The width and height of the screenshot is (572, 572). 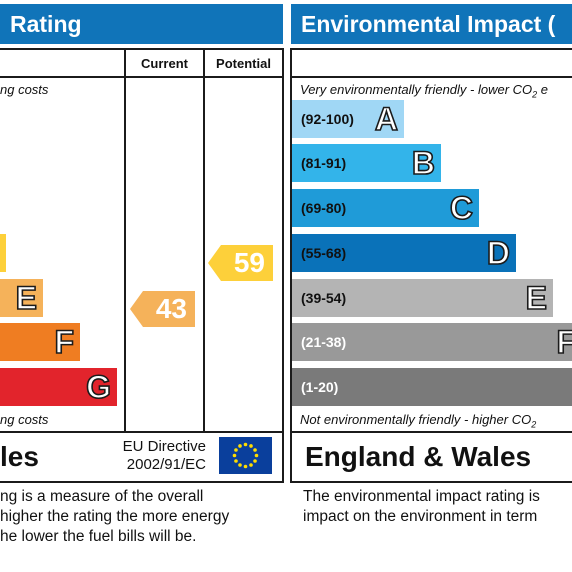 I want to click on env-band-e-letter: E, so click(x=536, y=298).